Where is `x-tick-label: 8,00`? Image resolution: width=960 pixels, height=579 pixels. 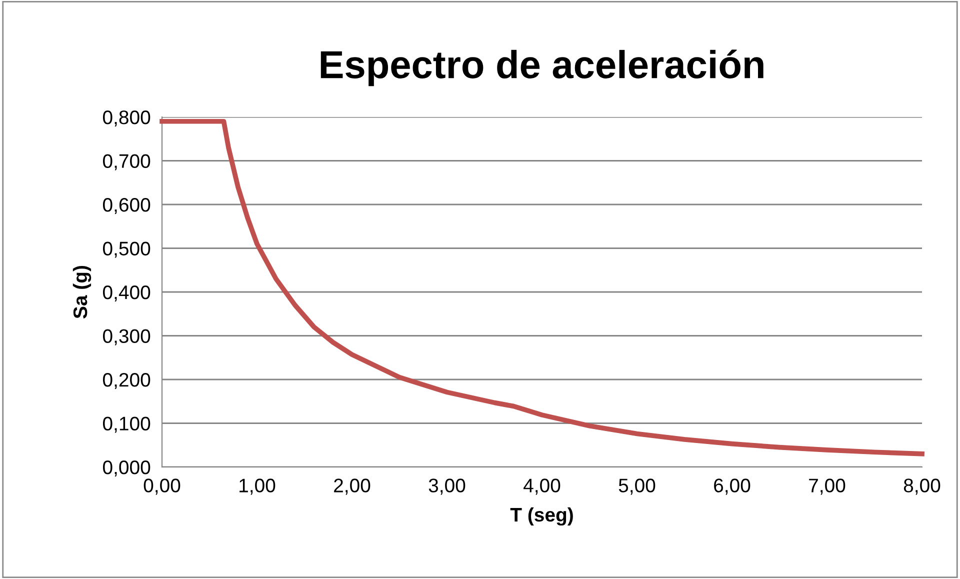 x-tick-label: 8,00 is located at coordinates (922, 486).